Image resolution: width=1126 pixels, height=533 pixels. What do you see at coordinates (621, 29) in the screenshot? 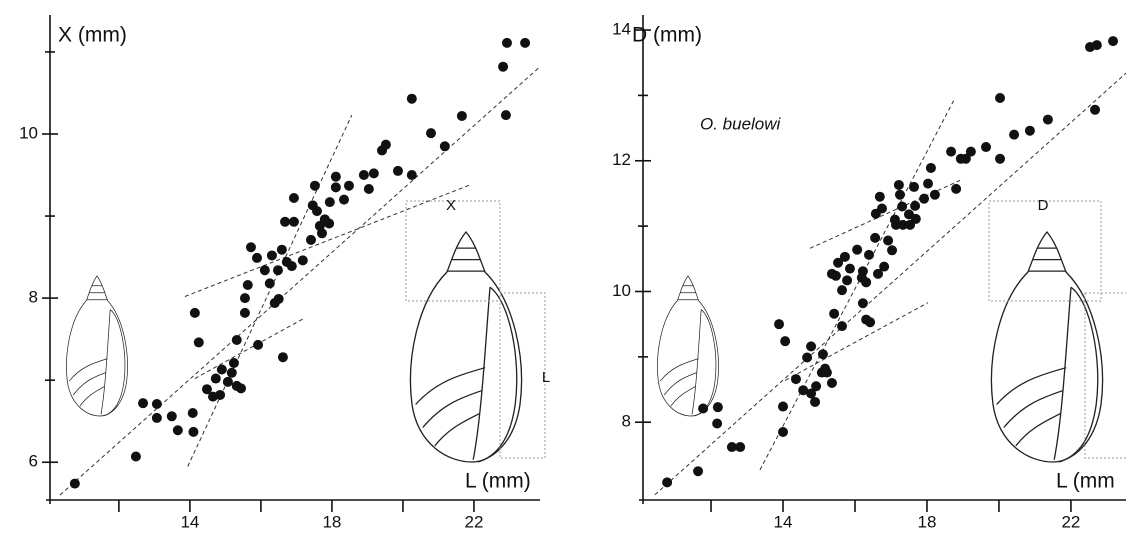
I see `y-tick-label: 14` at bounding box center [621, 29].